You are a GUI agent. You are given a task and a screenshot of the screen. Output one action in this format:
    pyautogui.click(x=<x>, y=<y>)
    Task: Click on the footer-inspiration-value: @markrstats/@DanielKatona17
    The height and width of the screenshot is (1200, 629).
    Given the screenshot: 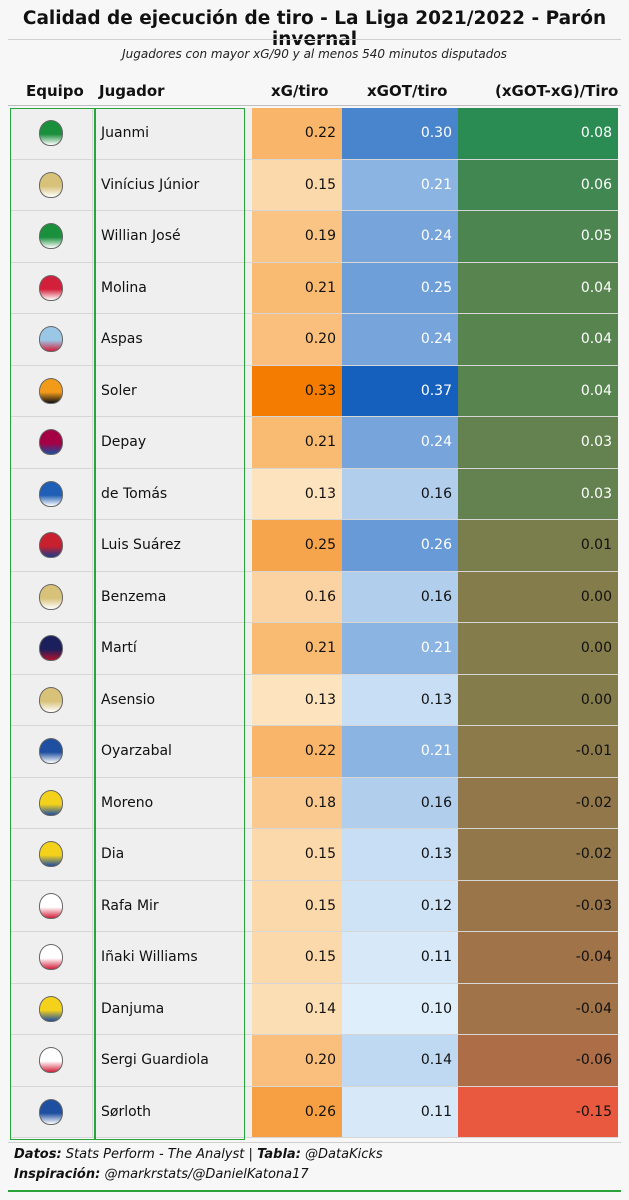 What is the action you would take?
    pyautogui.click(x=206, y=1174)
    